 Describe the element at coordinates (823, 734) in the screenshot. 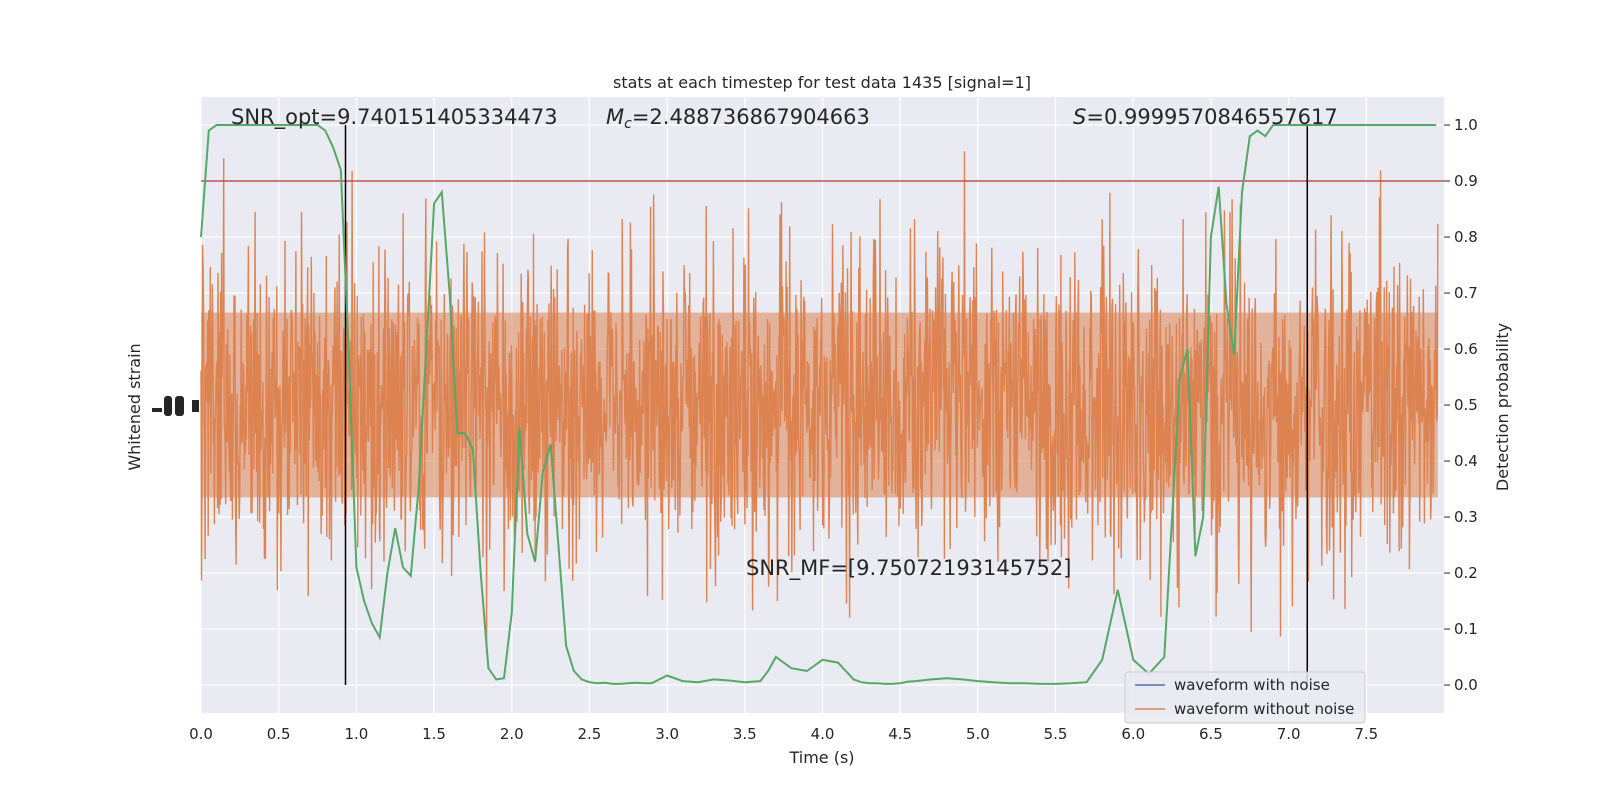

I see `x-tick-label: 4.0` at that location.